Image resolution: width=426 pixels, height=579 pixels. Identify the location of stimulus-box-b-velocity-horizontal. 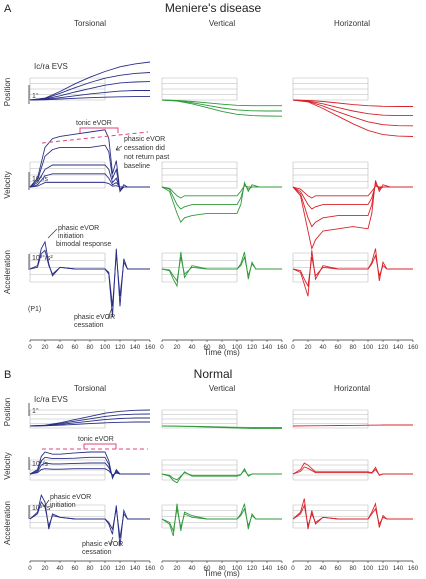
(330, 470).